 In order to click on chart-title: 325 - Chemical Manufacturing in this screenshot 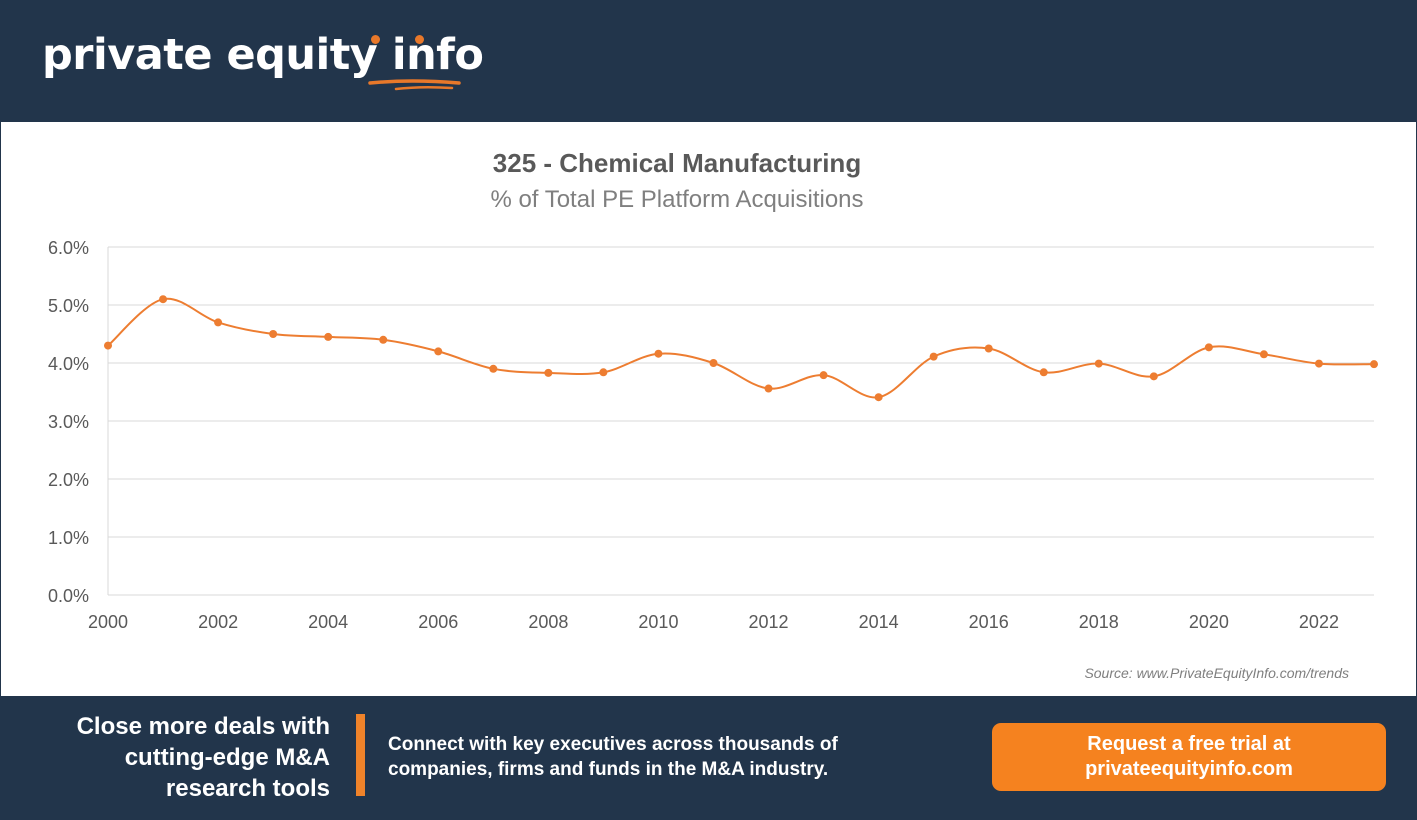, I will do `click(677, 163)`.